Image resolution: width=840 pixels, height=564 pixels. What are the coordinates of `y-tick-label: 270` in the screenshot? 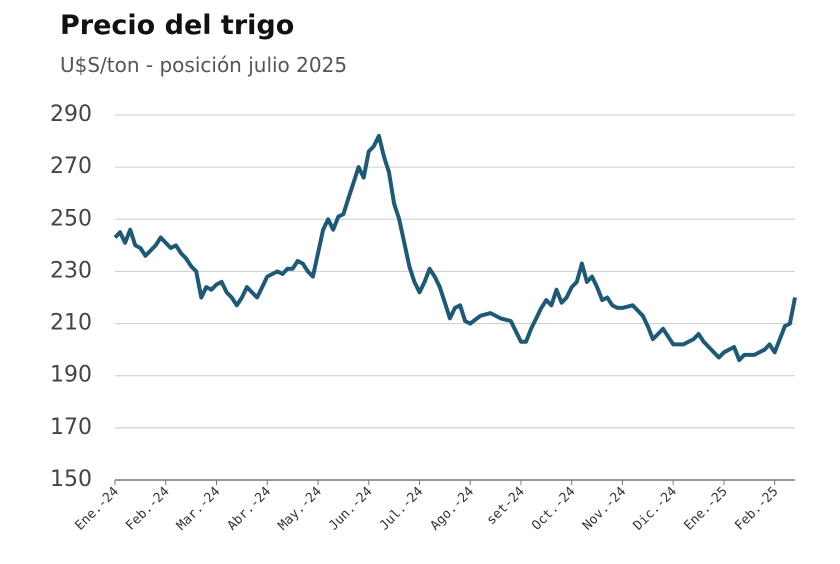 It's located at (71, 166).